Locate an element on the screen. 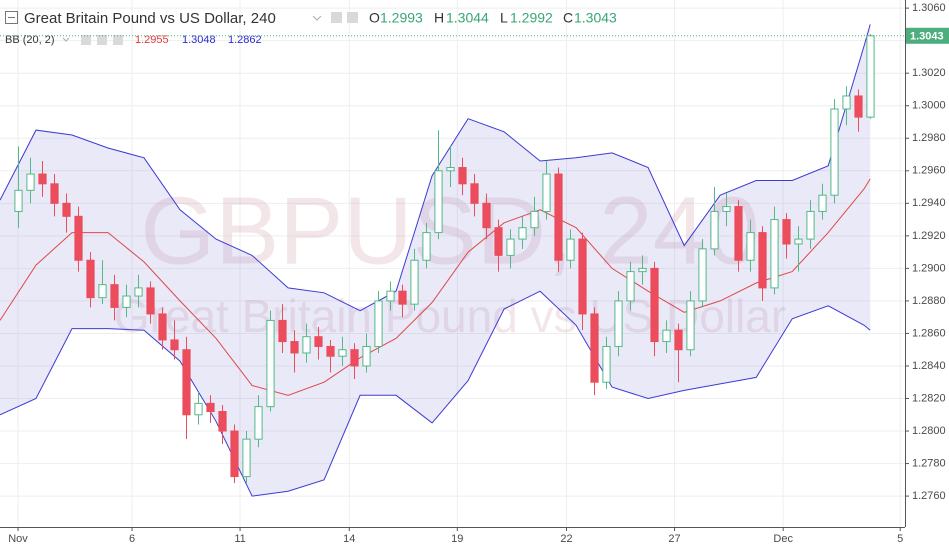  y-tick-label: 1.2840 is located at coordinates (929, 366).